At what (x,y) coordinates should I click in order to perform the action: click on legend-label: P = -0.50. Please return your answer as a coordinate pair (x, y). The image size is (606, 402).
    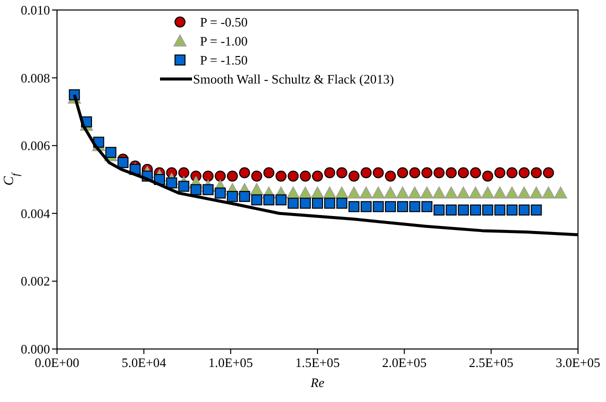
    Looking at the image, I should click on (224, 22).